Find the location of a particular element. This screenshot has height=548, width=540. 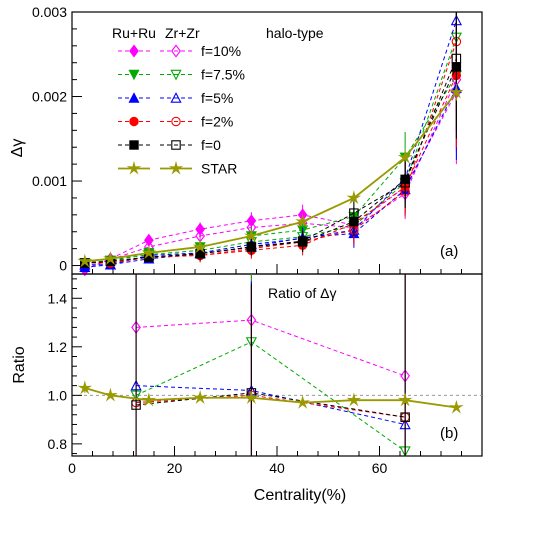

series-star is located at coordinates (270, 397).